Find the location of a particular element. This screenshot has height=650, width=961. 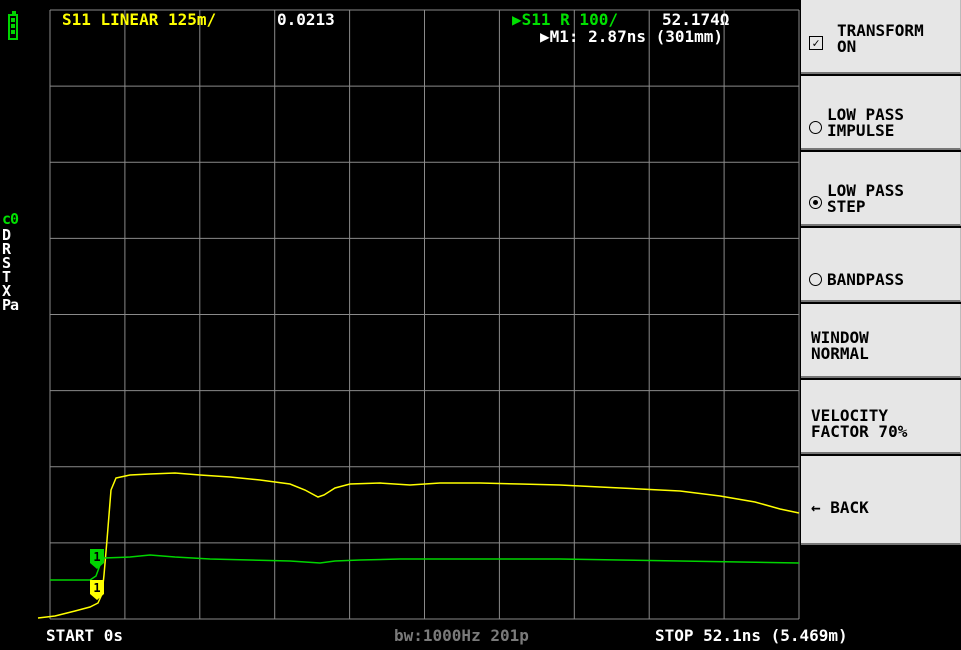

marker-readout: ▶M1: 2.87ns (301mm) is located at coordinates (632, 36).